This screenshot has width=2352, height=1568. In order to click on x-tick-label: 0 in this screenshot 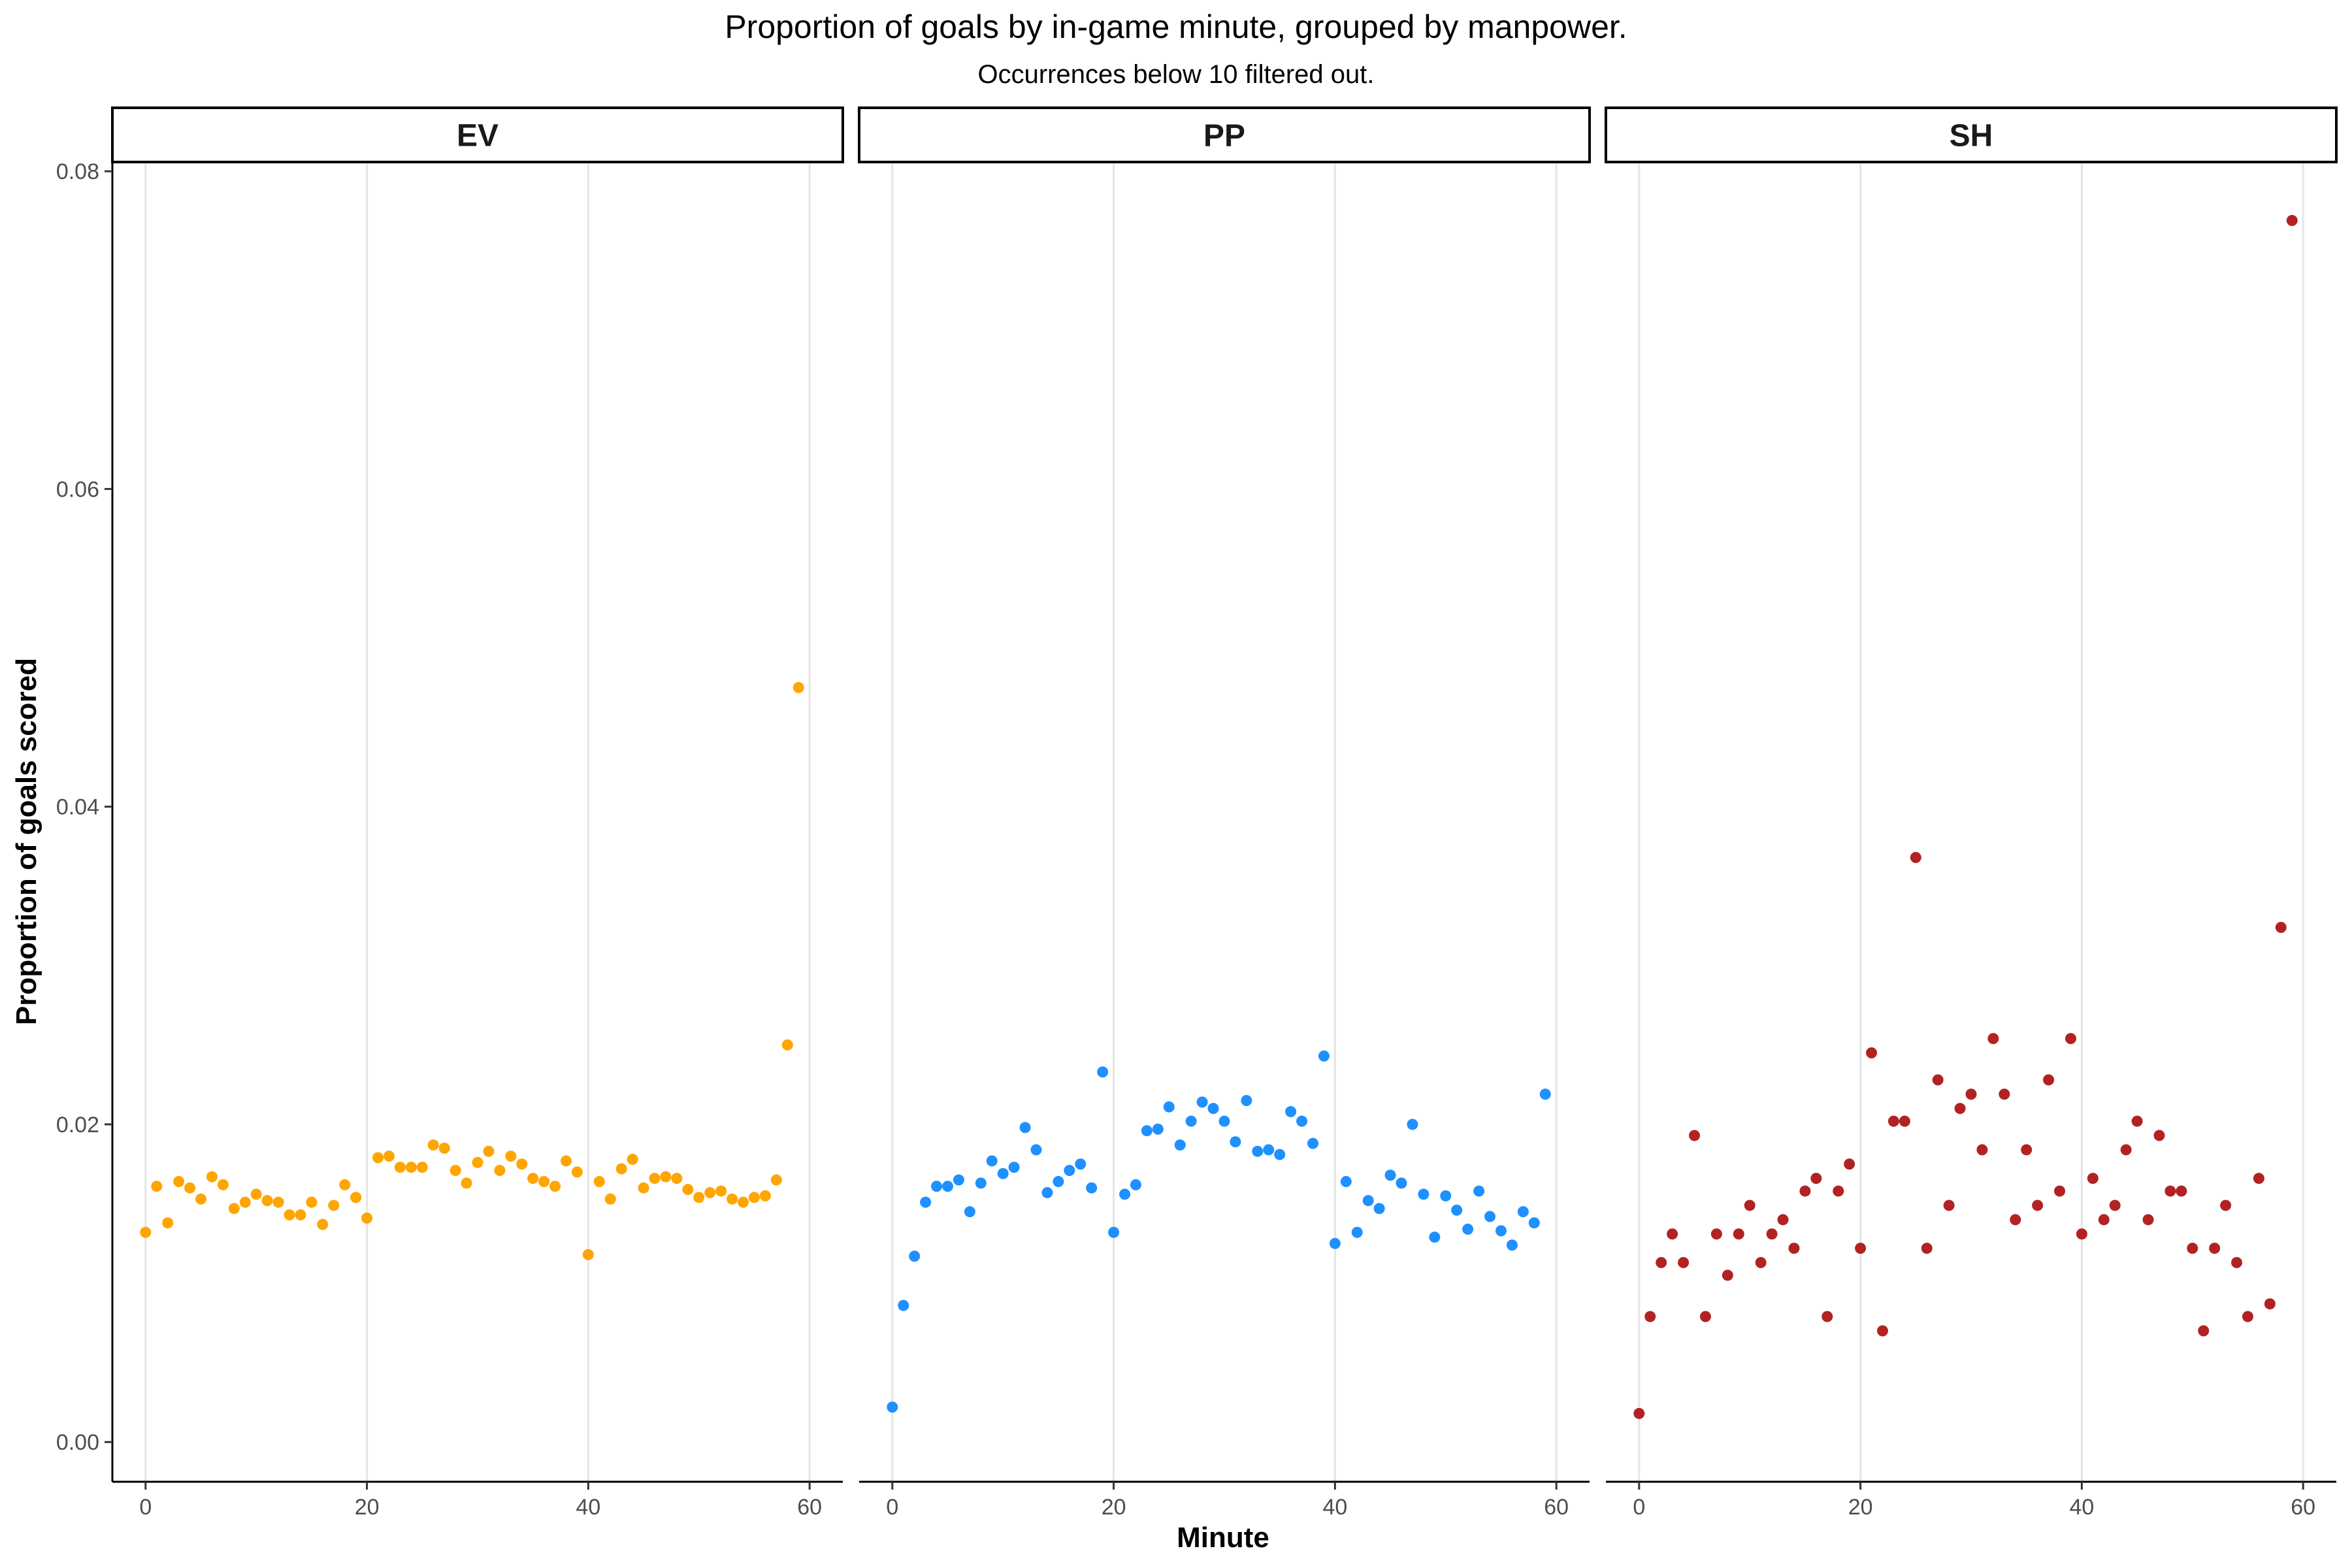, I will do `click(1639, 1507)`.